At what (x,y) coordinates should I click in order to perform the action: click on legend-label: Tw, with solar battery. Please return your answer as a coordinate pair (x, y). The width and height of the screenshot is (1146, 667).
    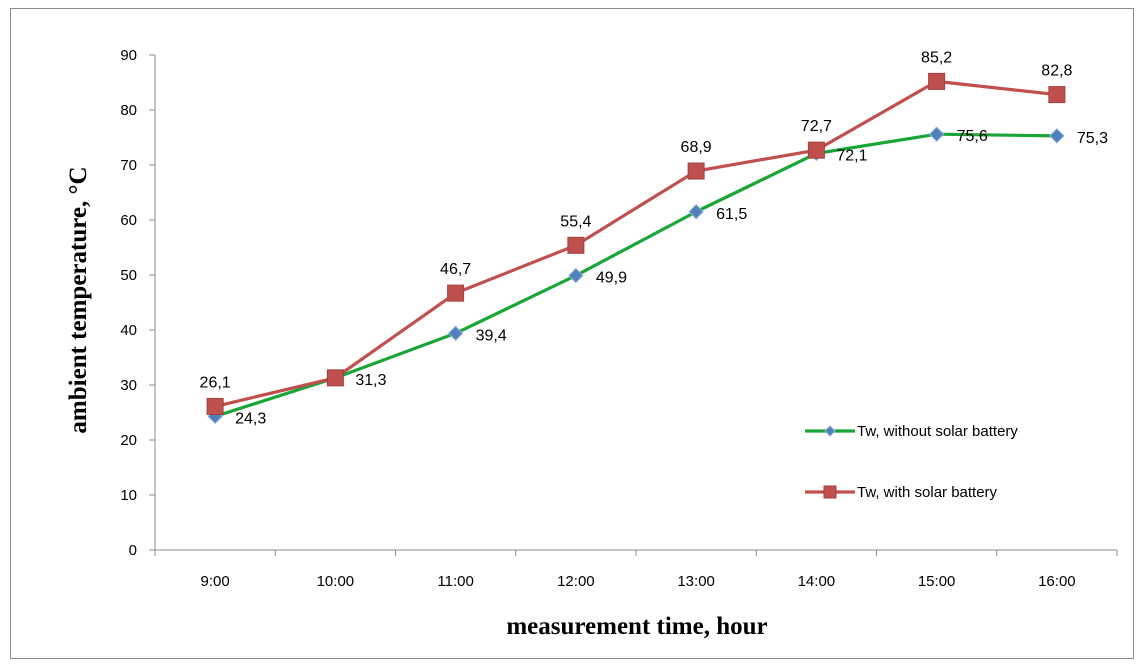
    Looking at the image, I should click on (927, 492).